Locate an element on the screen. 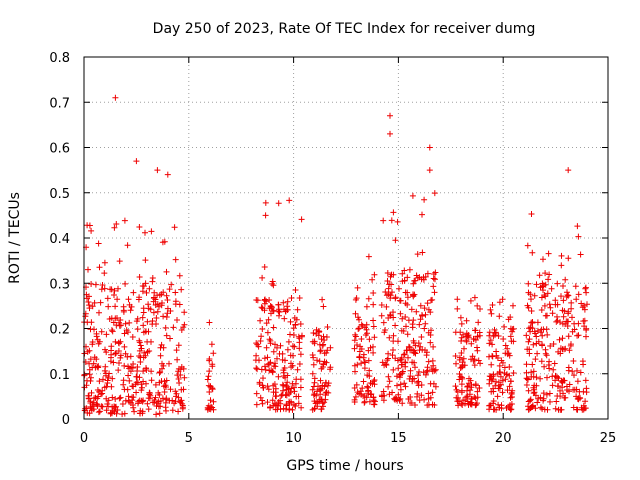 This screenshot has width=640, height=480. x-tick-label: 5 is located at coordinates (189, 438).